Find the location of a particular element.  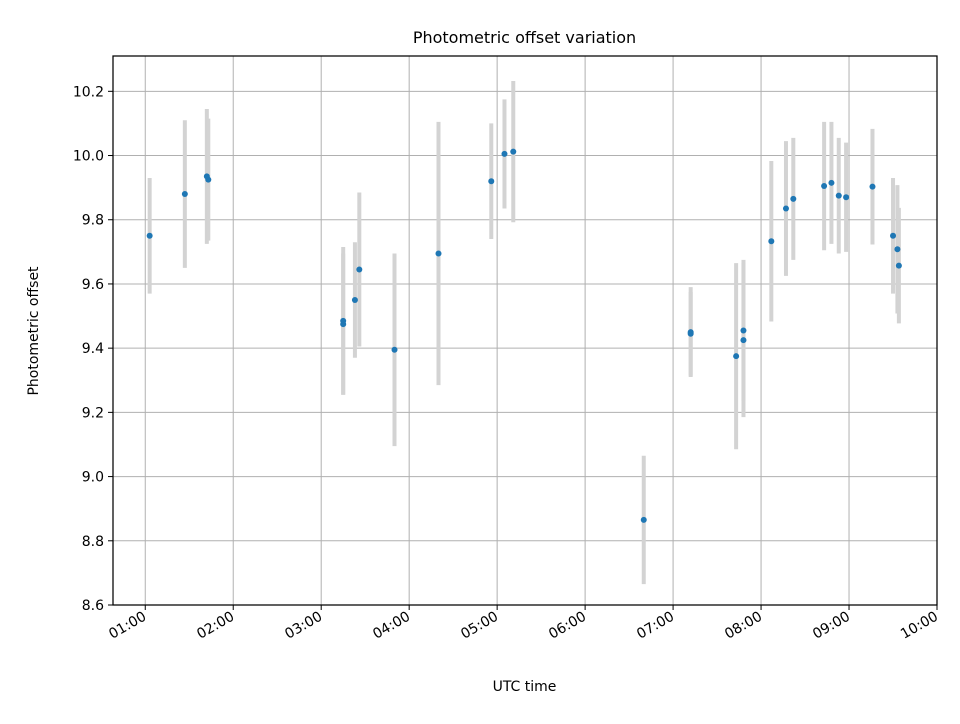

y-tick-label: 8.6 is located at coordinates (93, 606).